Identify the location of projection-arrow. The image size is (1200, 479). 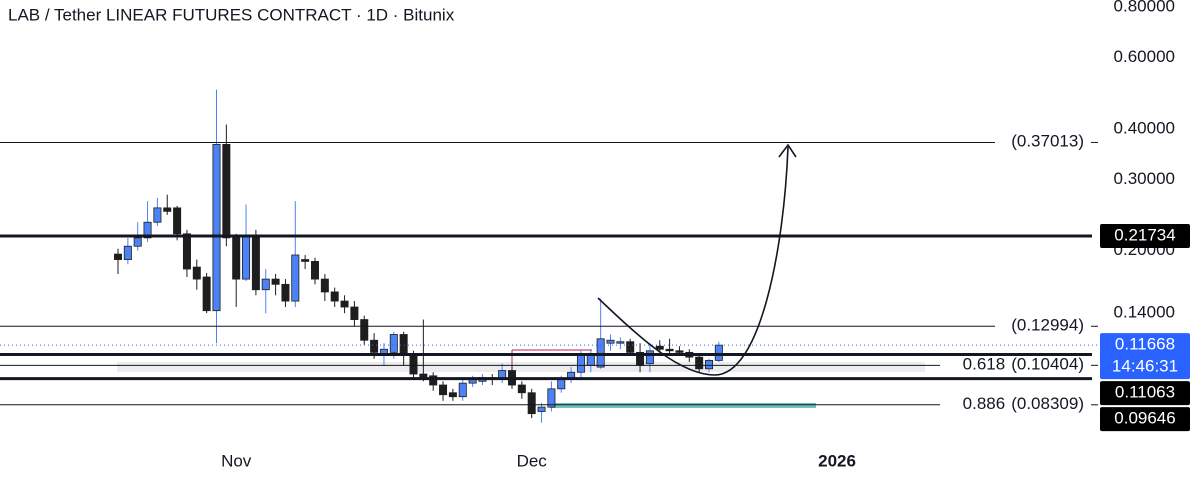
(693, 261).